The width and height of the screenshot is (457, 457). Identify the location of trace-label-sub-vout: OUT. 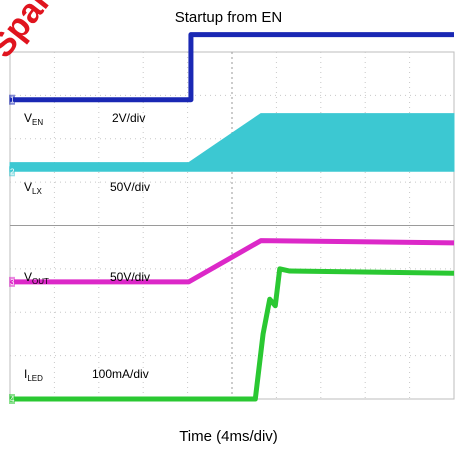
(40, 281).